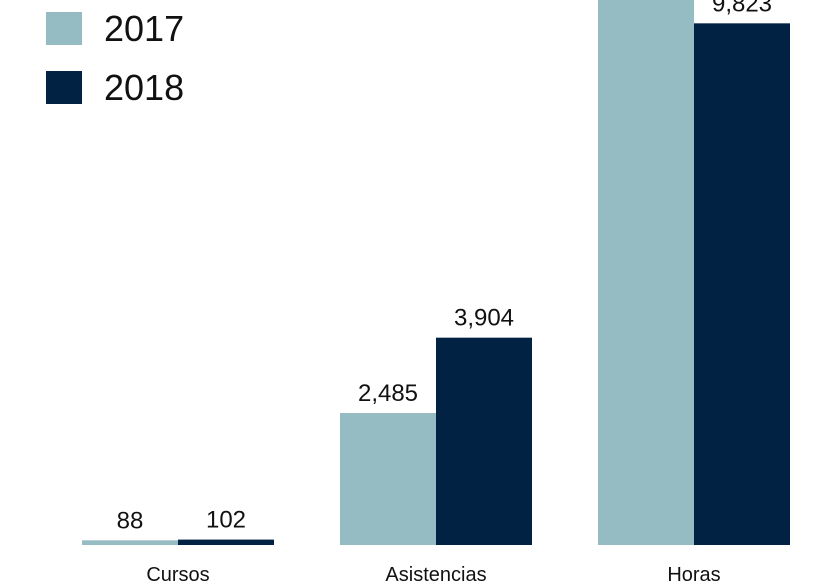 The image size is (825, 585). What do you see at coordinates (226, 542) in the screenshot?
I see `bar-2018-cursos` at bounding box center [226, 542].